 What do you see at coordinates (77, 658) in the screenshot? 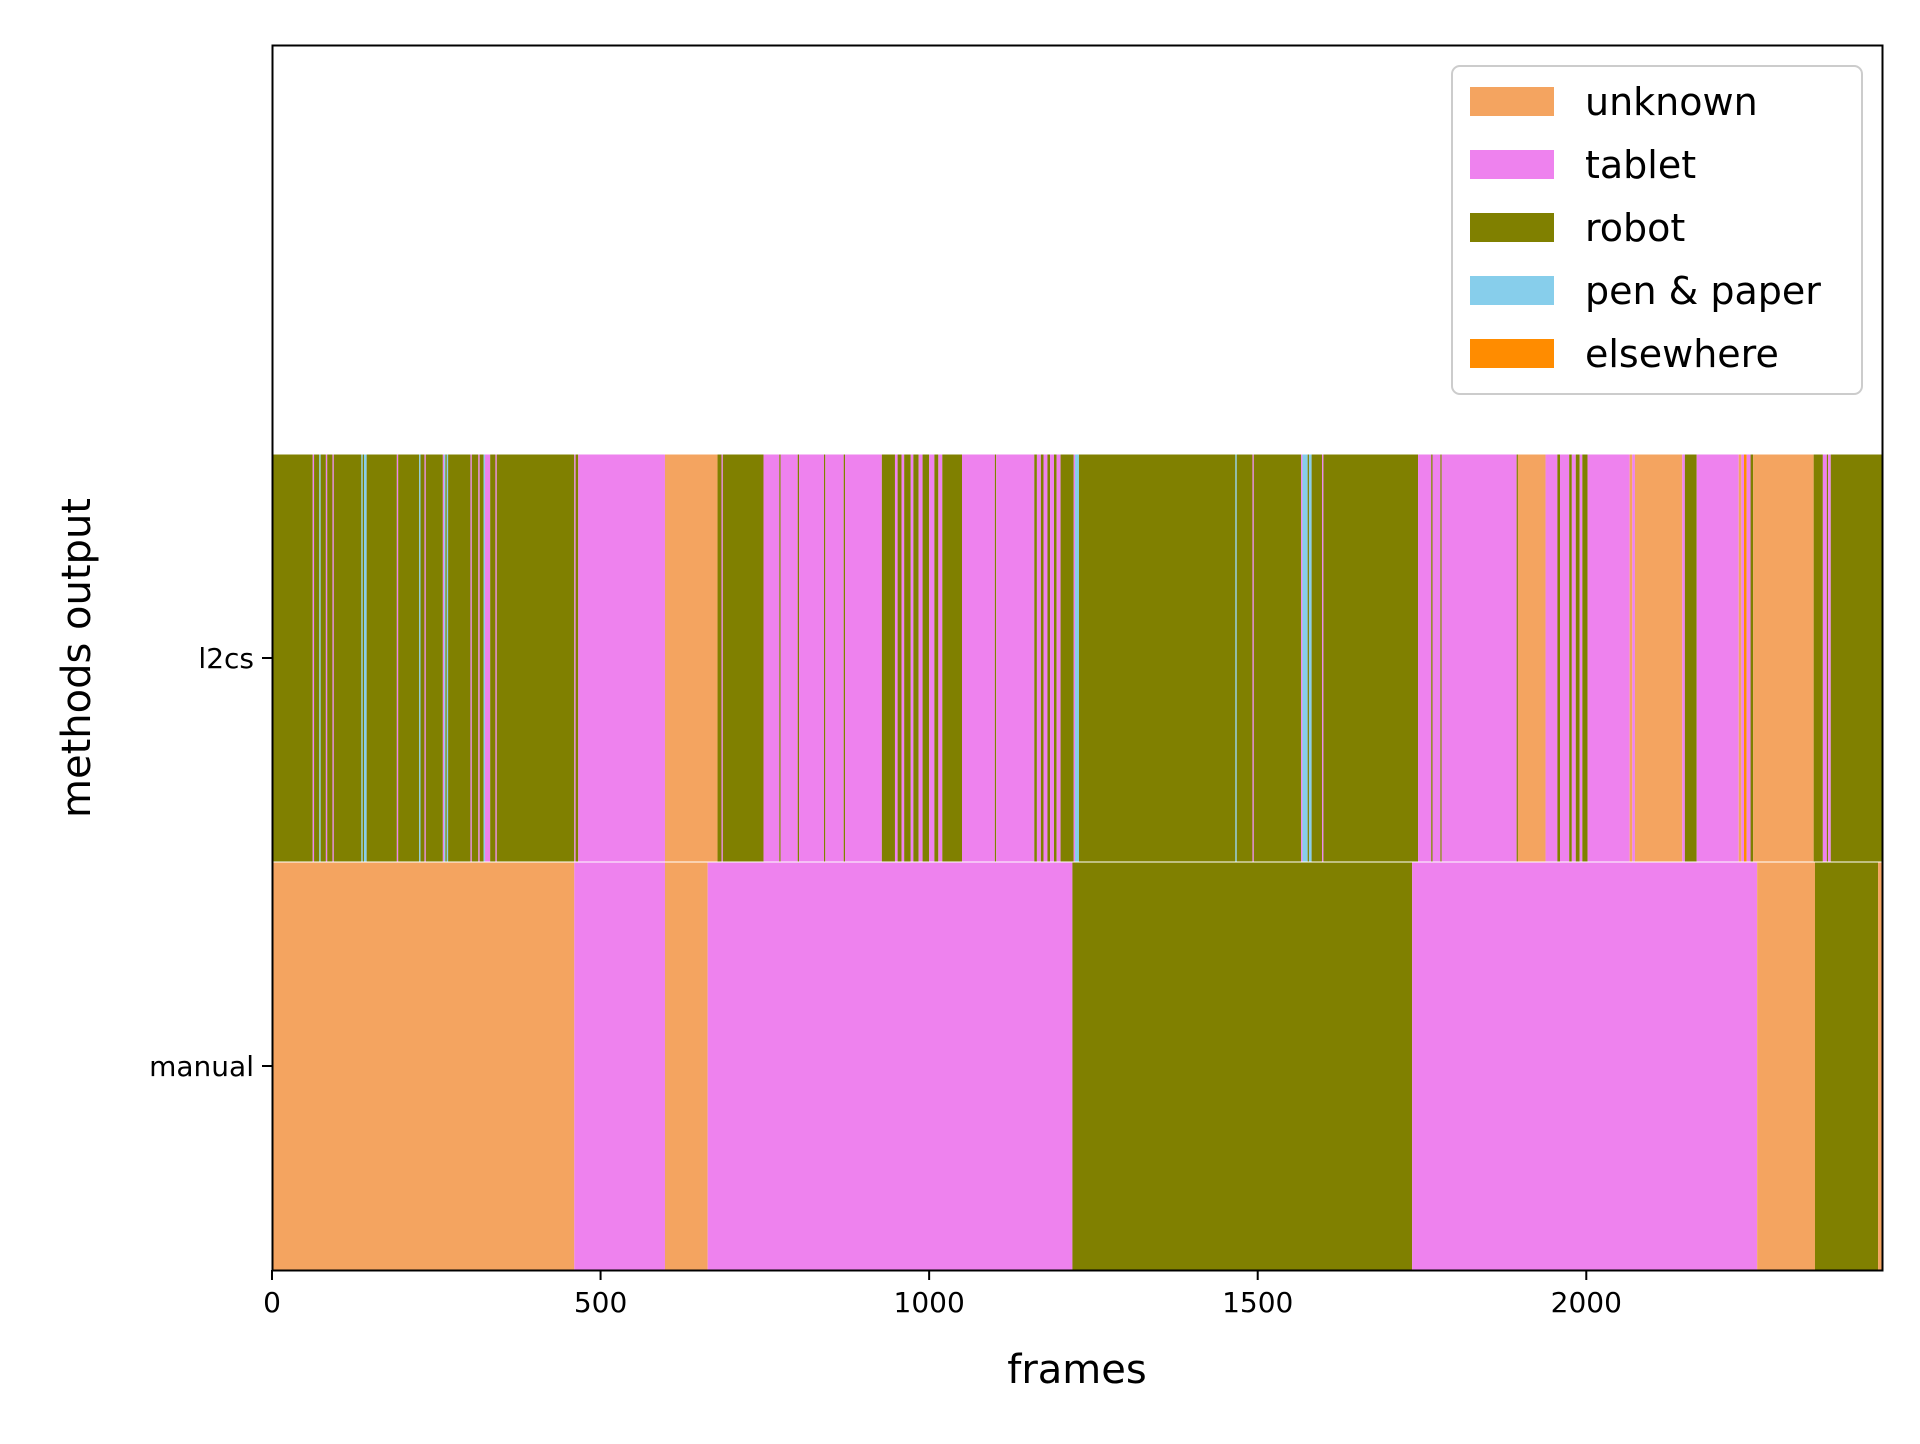
I see `y-axis-label: methods output` at bounding box center [77, 658].